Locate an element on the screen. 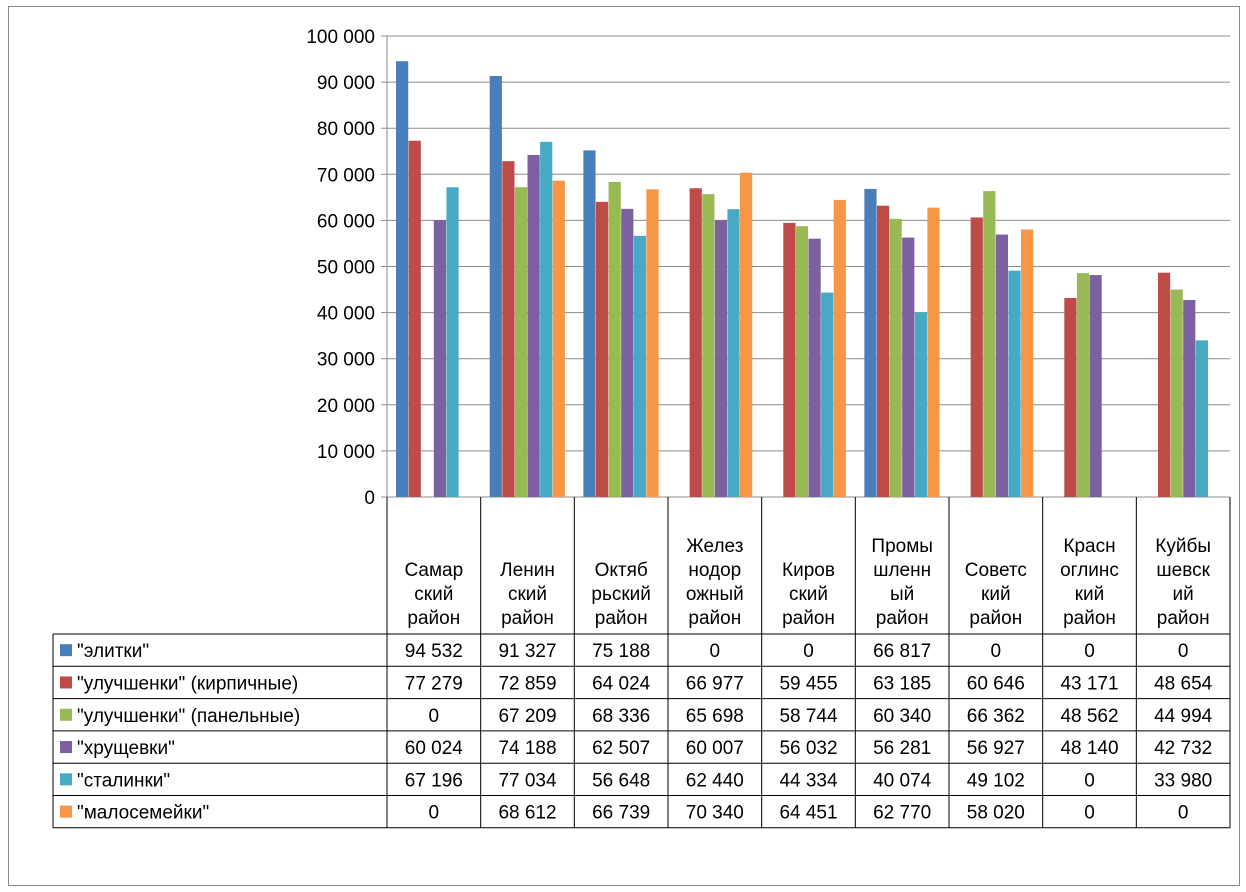  data-label: 66 817 is located at coordinates (902, 651).